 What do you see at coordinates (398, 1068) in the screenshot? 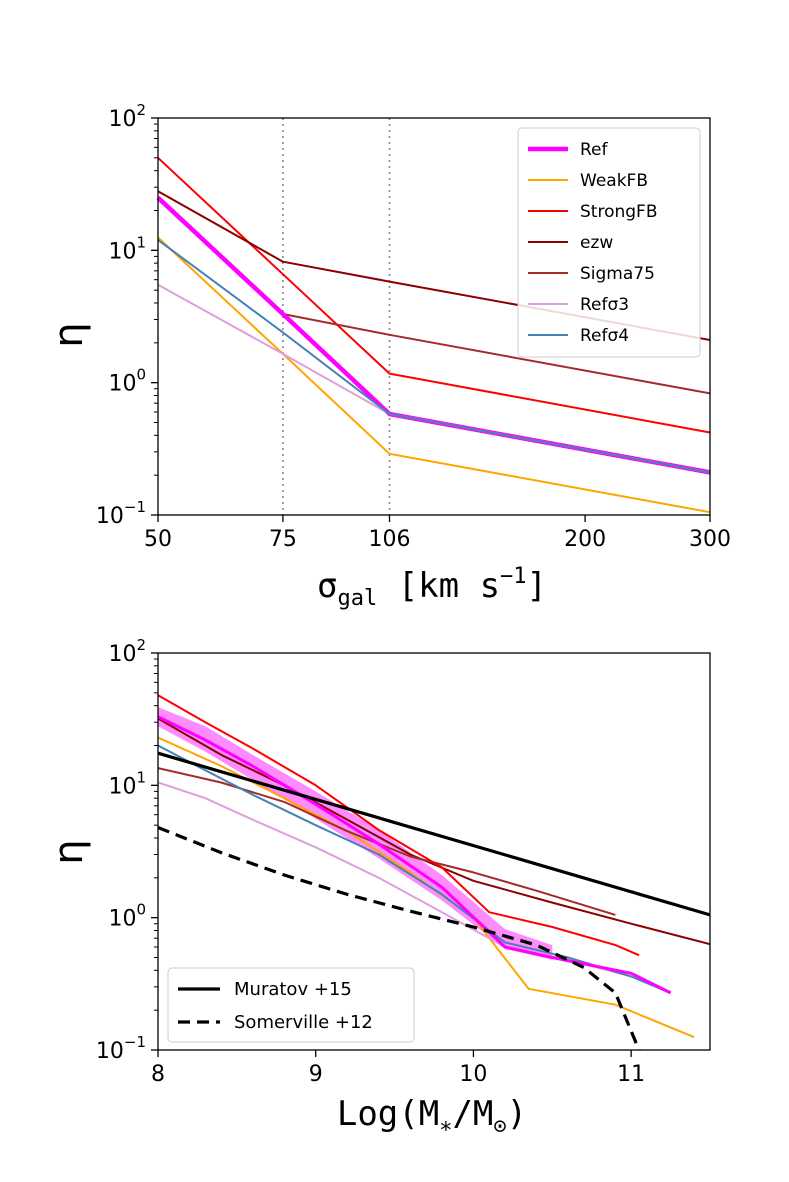
I see `x-ticks: 8 9 10 11` at bounding box center [398, 1068].